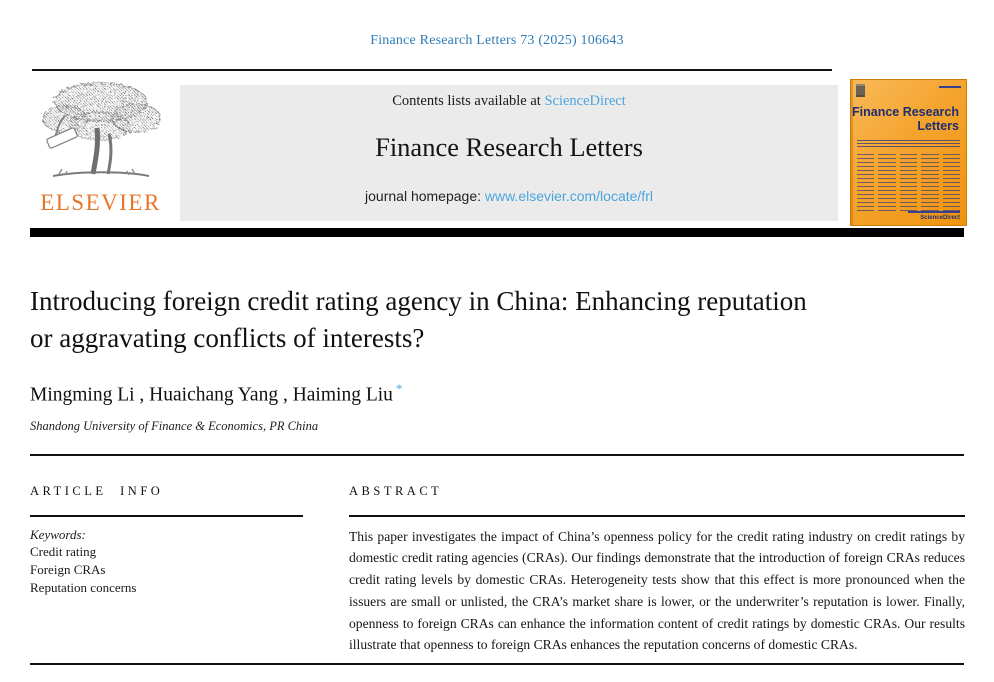  I want to click on homepage-url-link: www.elsevier.com/locate/frl, so click(568, 196).